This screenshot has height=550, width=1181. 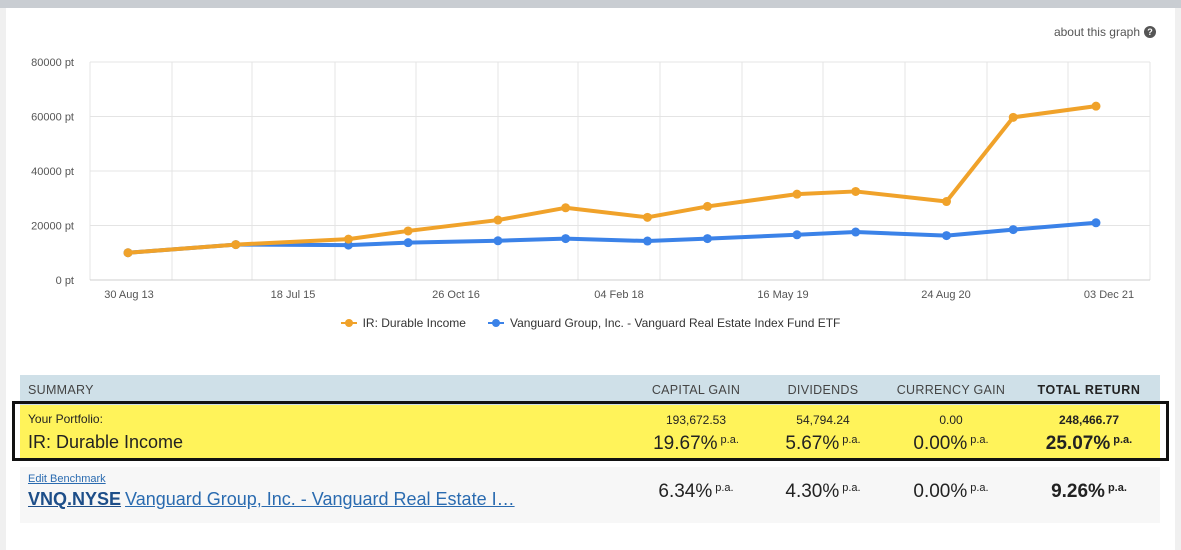 What do you see at coordinates (619, 295) in the screenshot?
I see `x-tick-label: 04 Feb 18` at bounding box center [619, 295].